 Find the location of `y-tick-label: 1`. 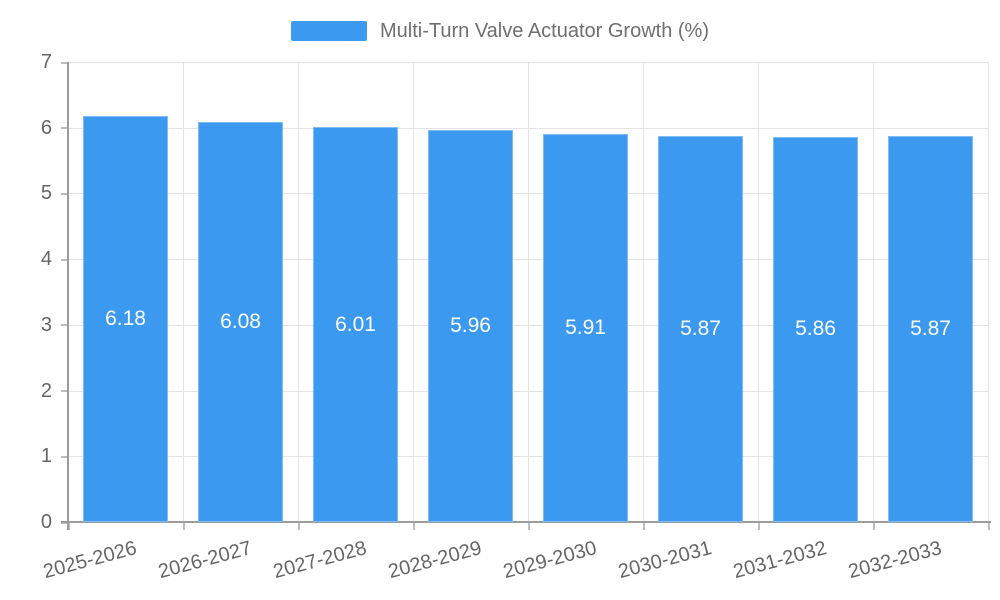

y-tick-label: 1 is located at coordinates (46, 456).